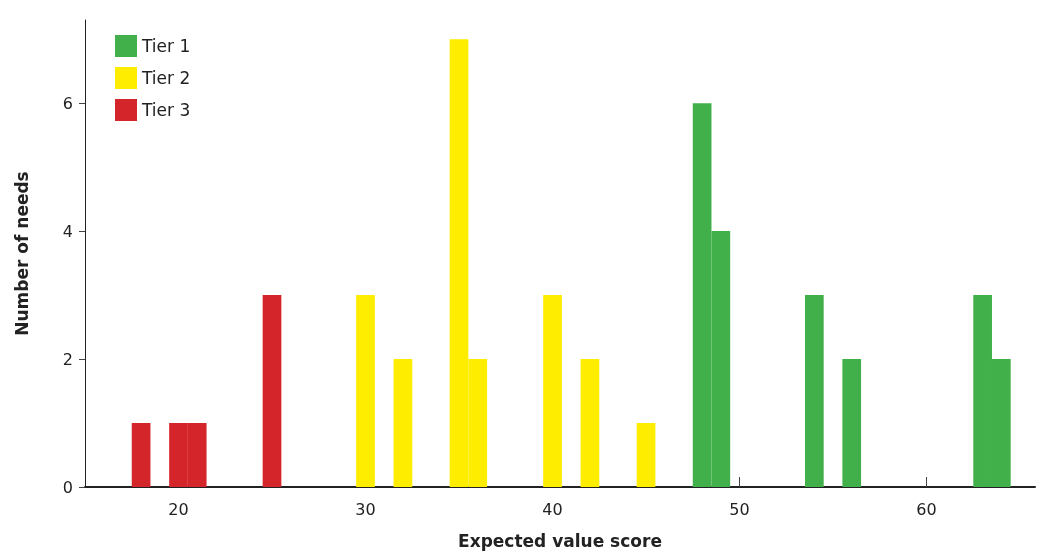 This screenshot has height=556, width=1040. What do you see at coordinates (560, 540) in the screenshot?
I see `x-axis-title: Expected value score` at bounding box center [560, 540].